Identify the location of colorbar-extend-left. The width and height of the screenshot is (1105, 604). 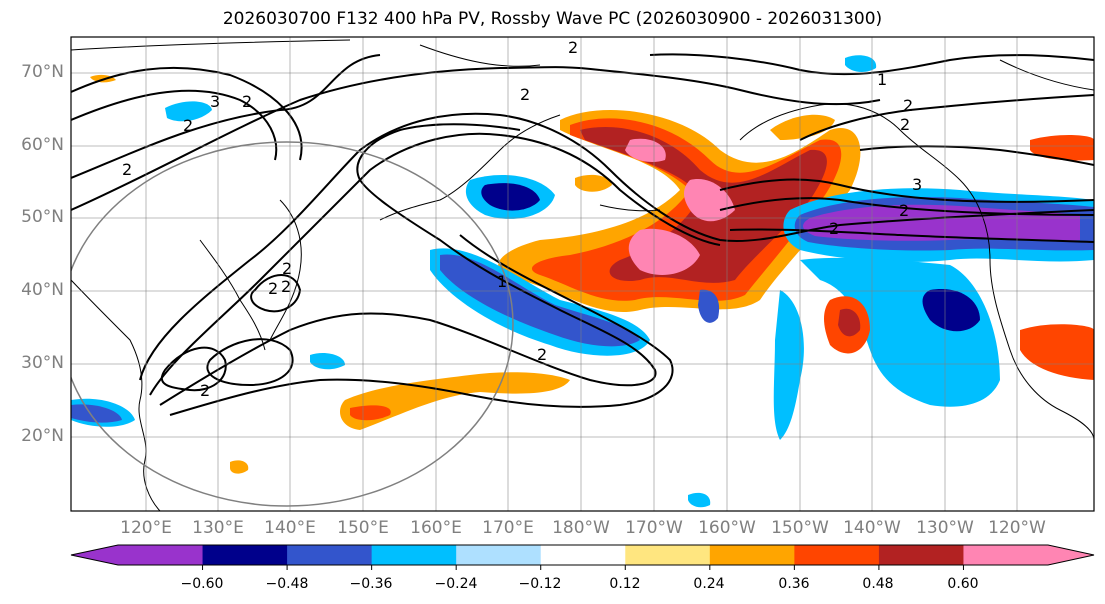
(94, 555).